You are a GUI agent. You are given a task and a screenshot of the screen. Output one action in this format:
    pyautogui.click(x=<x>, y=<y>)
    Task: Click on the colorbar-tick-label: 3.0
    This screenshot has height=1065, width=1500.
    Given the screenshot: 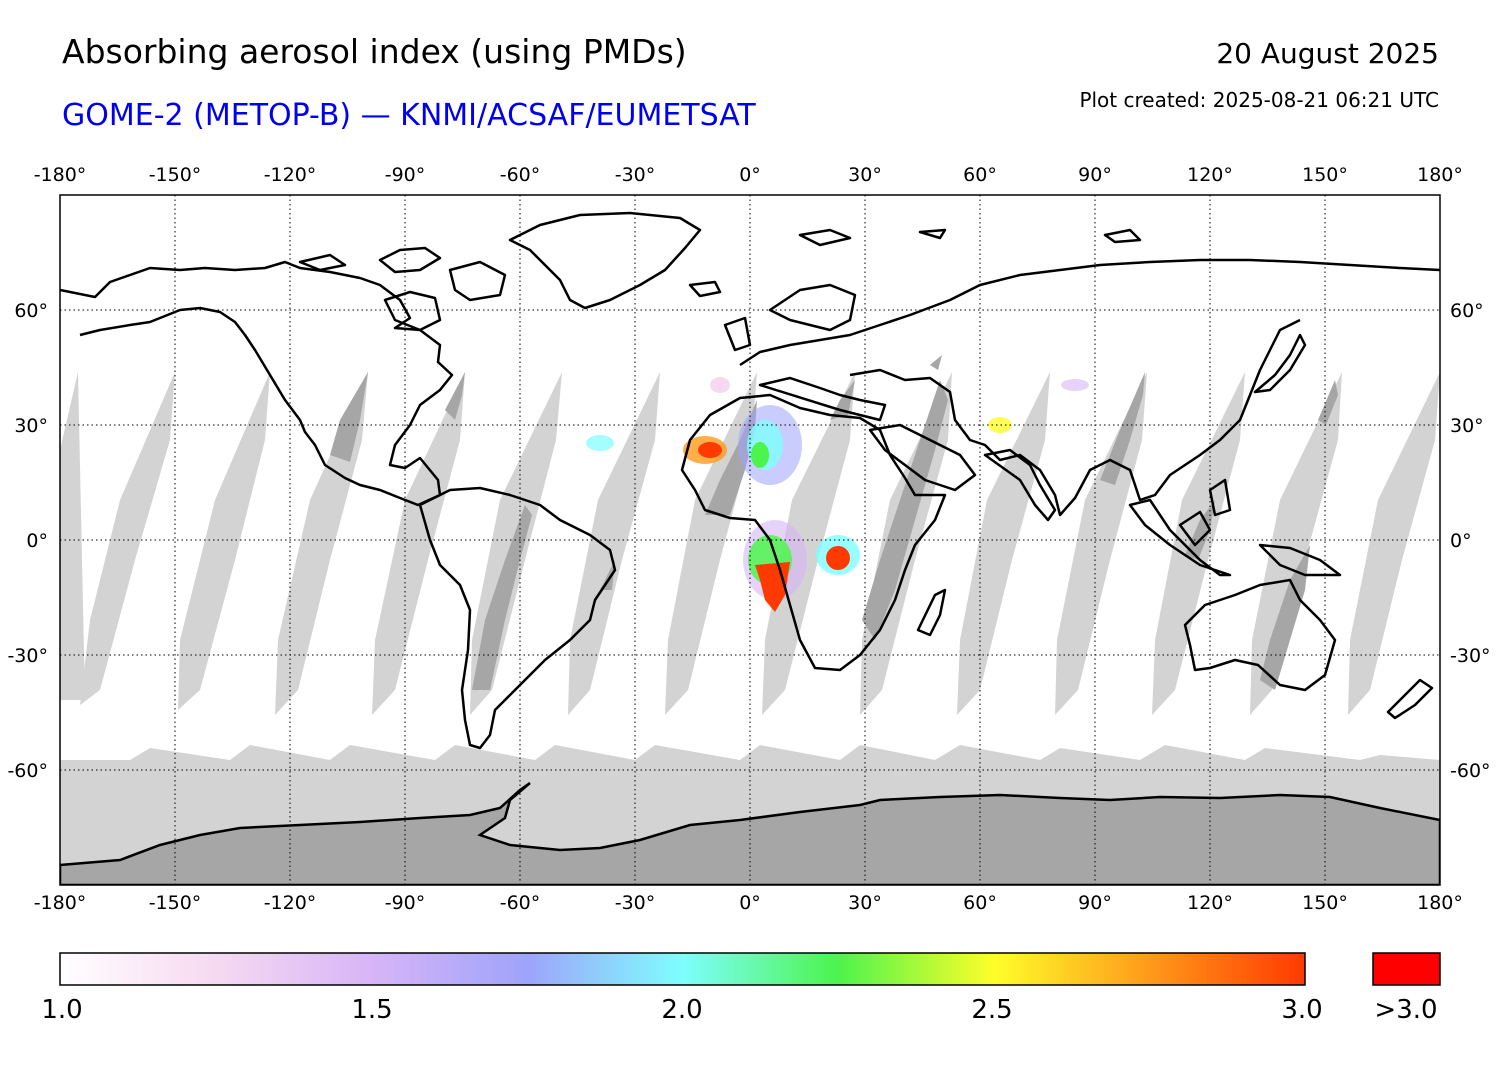 What is the action you would take?
    pyautogui.click(x=1302, y=1010)
    